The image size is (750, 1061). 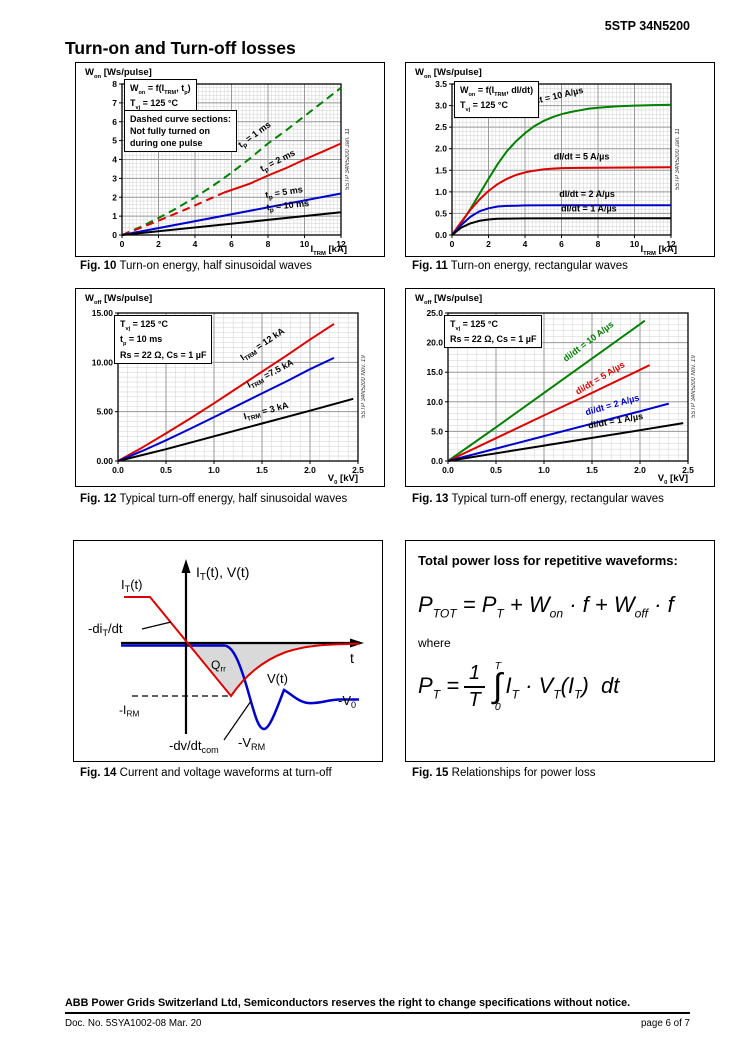 I want to click on footer-row: Doc. No. 5SYA1002-08 Mar. 20 page 6 of 7, so click(x=377, y=1023).